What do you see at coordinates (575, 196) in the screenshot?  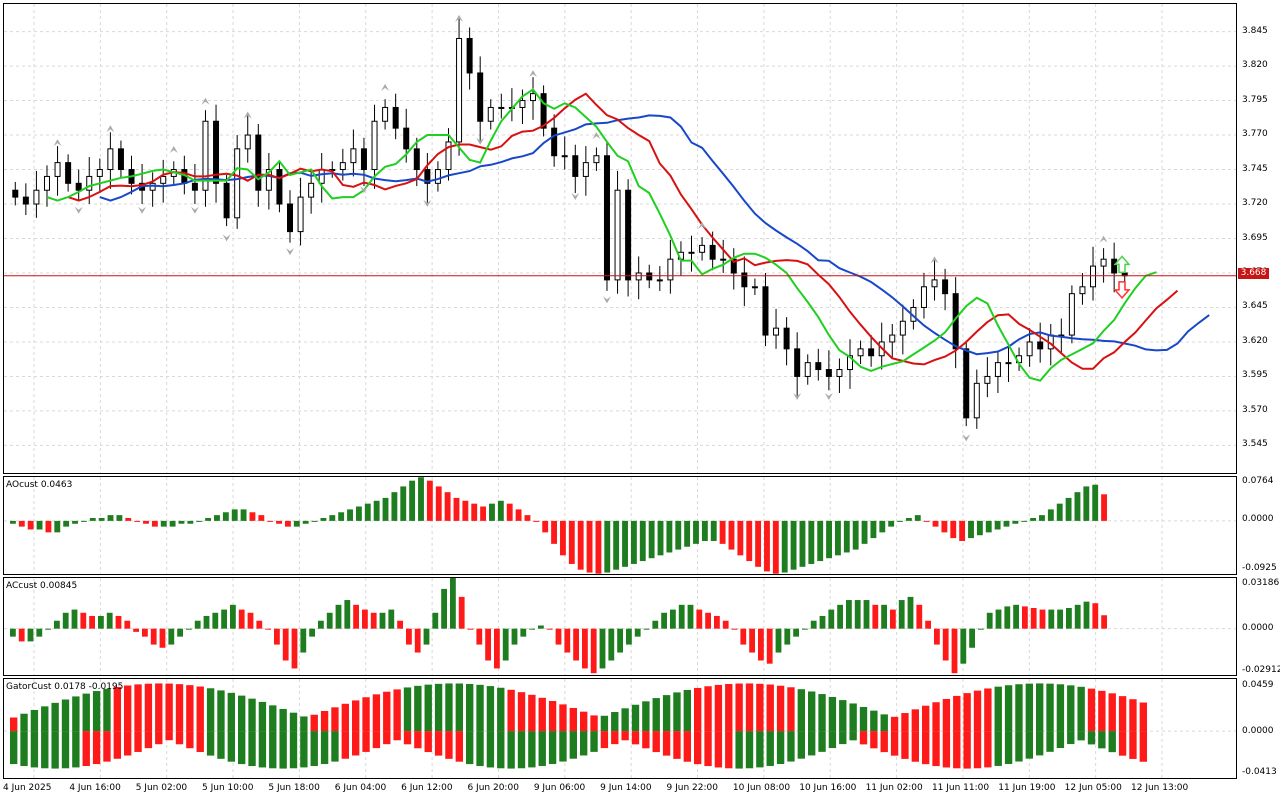 I see `fractal-down-icon` at bounding box center [575, 196].